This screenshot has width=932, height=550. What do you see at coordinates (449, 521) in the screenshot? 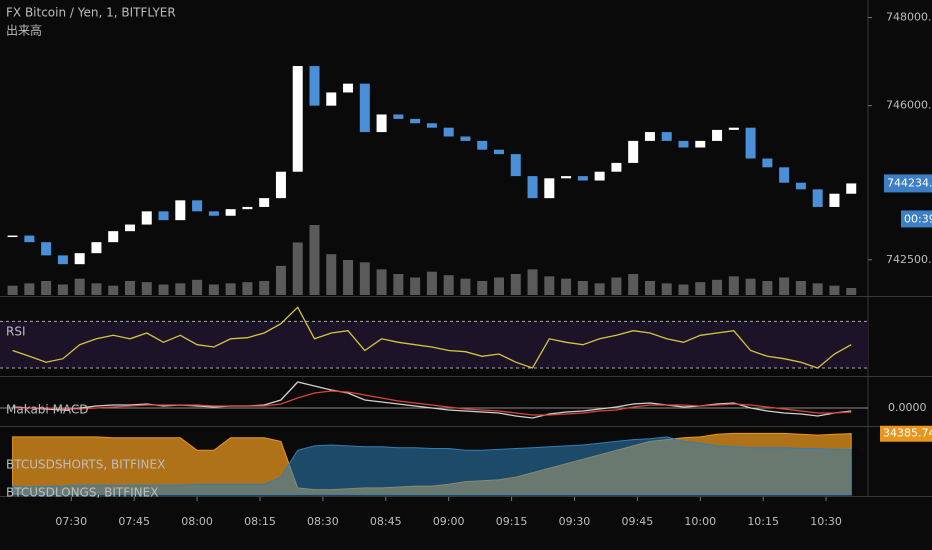
I see `x-tick-label: 09:00` at bounding box center [449, 521].